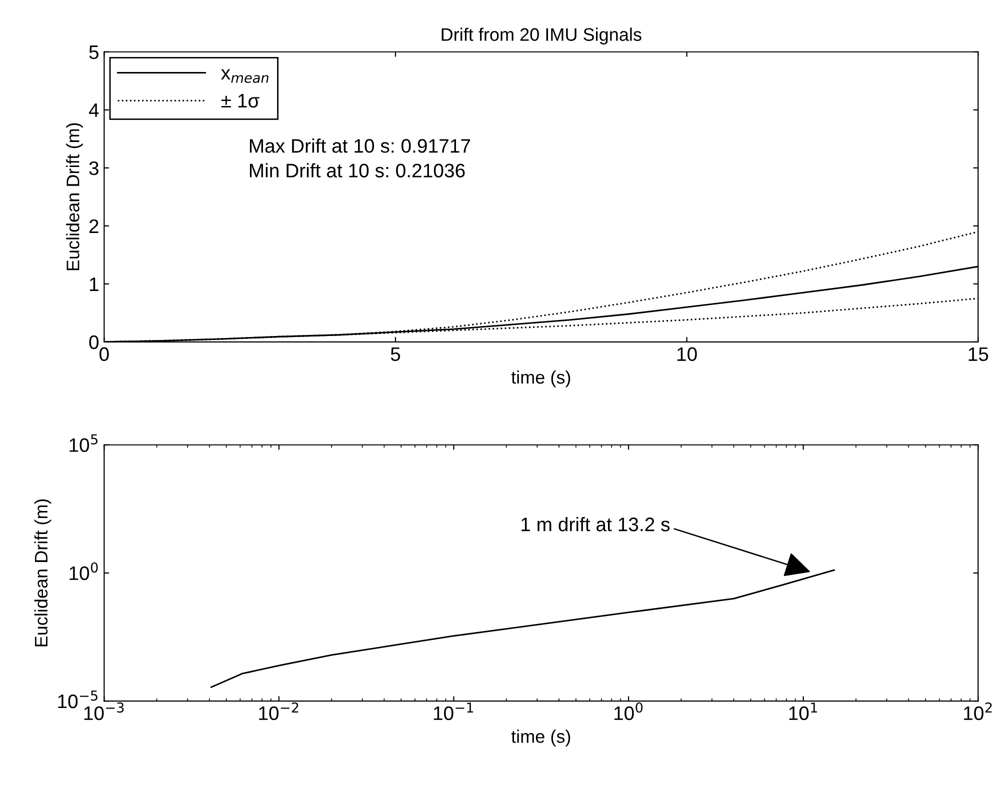  What do you see at coordinates (628, 711) in the screenshot?
I see `x-tick-label: 10$^{0}$` at bounding box center [628, 711].